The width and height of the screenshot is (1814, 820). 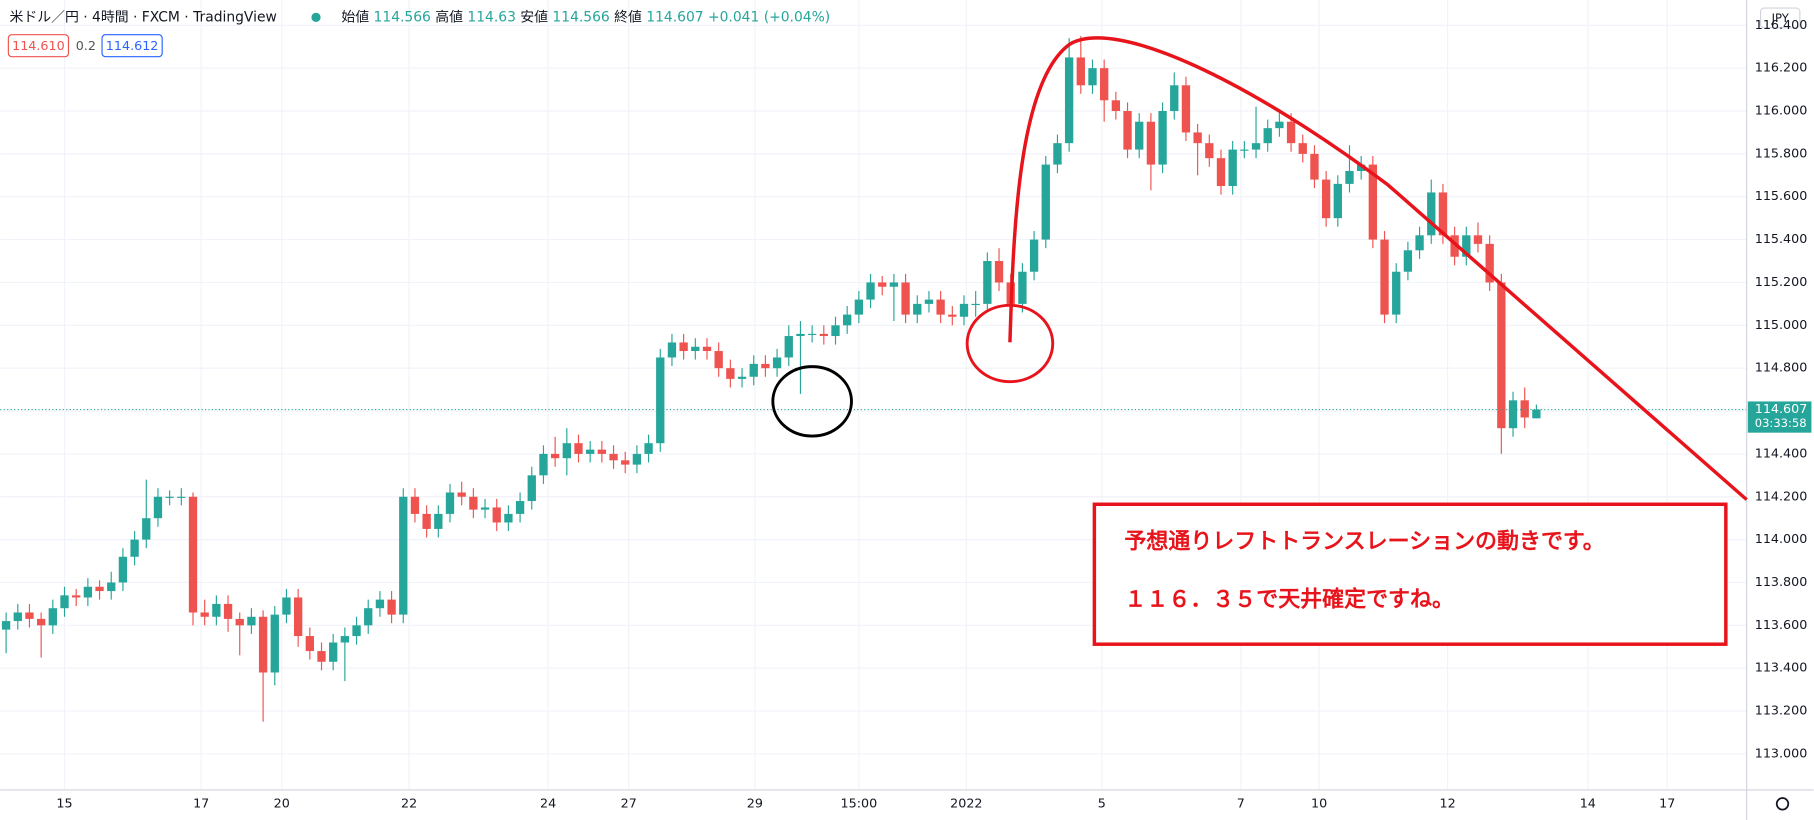 What do you see at coordinates (1781, 452) in the screenshot?
I see `y-tick-label: 114.400` at bounding box center [1781, 452].